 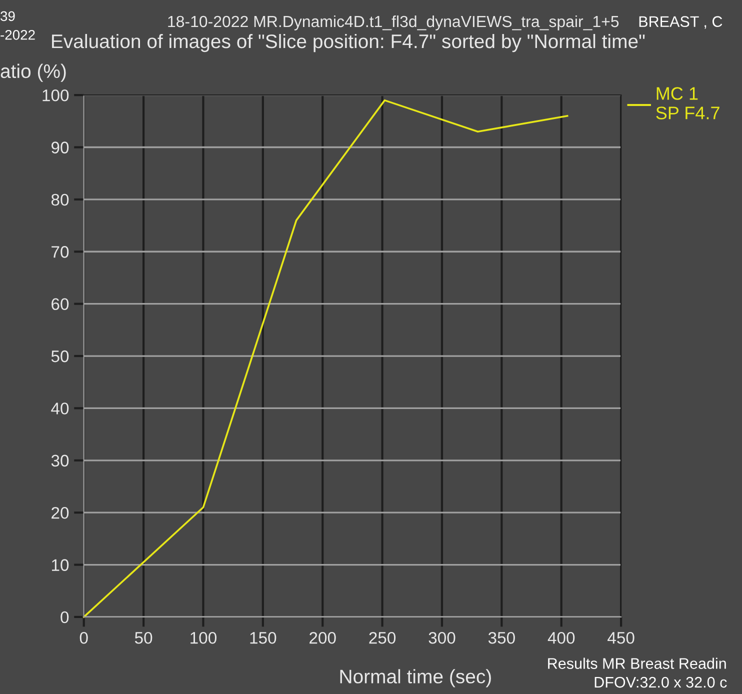 What do you see at coordinates (143, 638) in the screenshot?
I see `x-tick-label: 50` at bounding box center [143, 638].